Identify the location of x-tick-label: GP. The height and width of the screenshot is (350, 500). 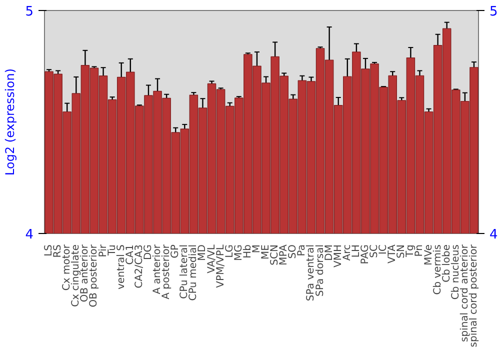
(176, 251).